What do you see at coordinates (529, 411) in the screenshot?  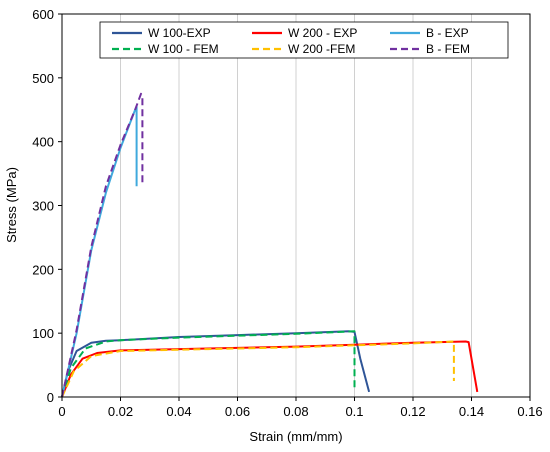 I see `x-tick-label: 0.16` at bounding box center [529, 411].